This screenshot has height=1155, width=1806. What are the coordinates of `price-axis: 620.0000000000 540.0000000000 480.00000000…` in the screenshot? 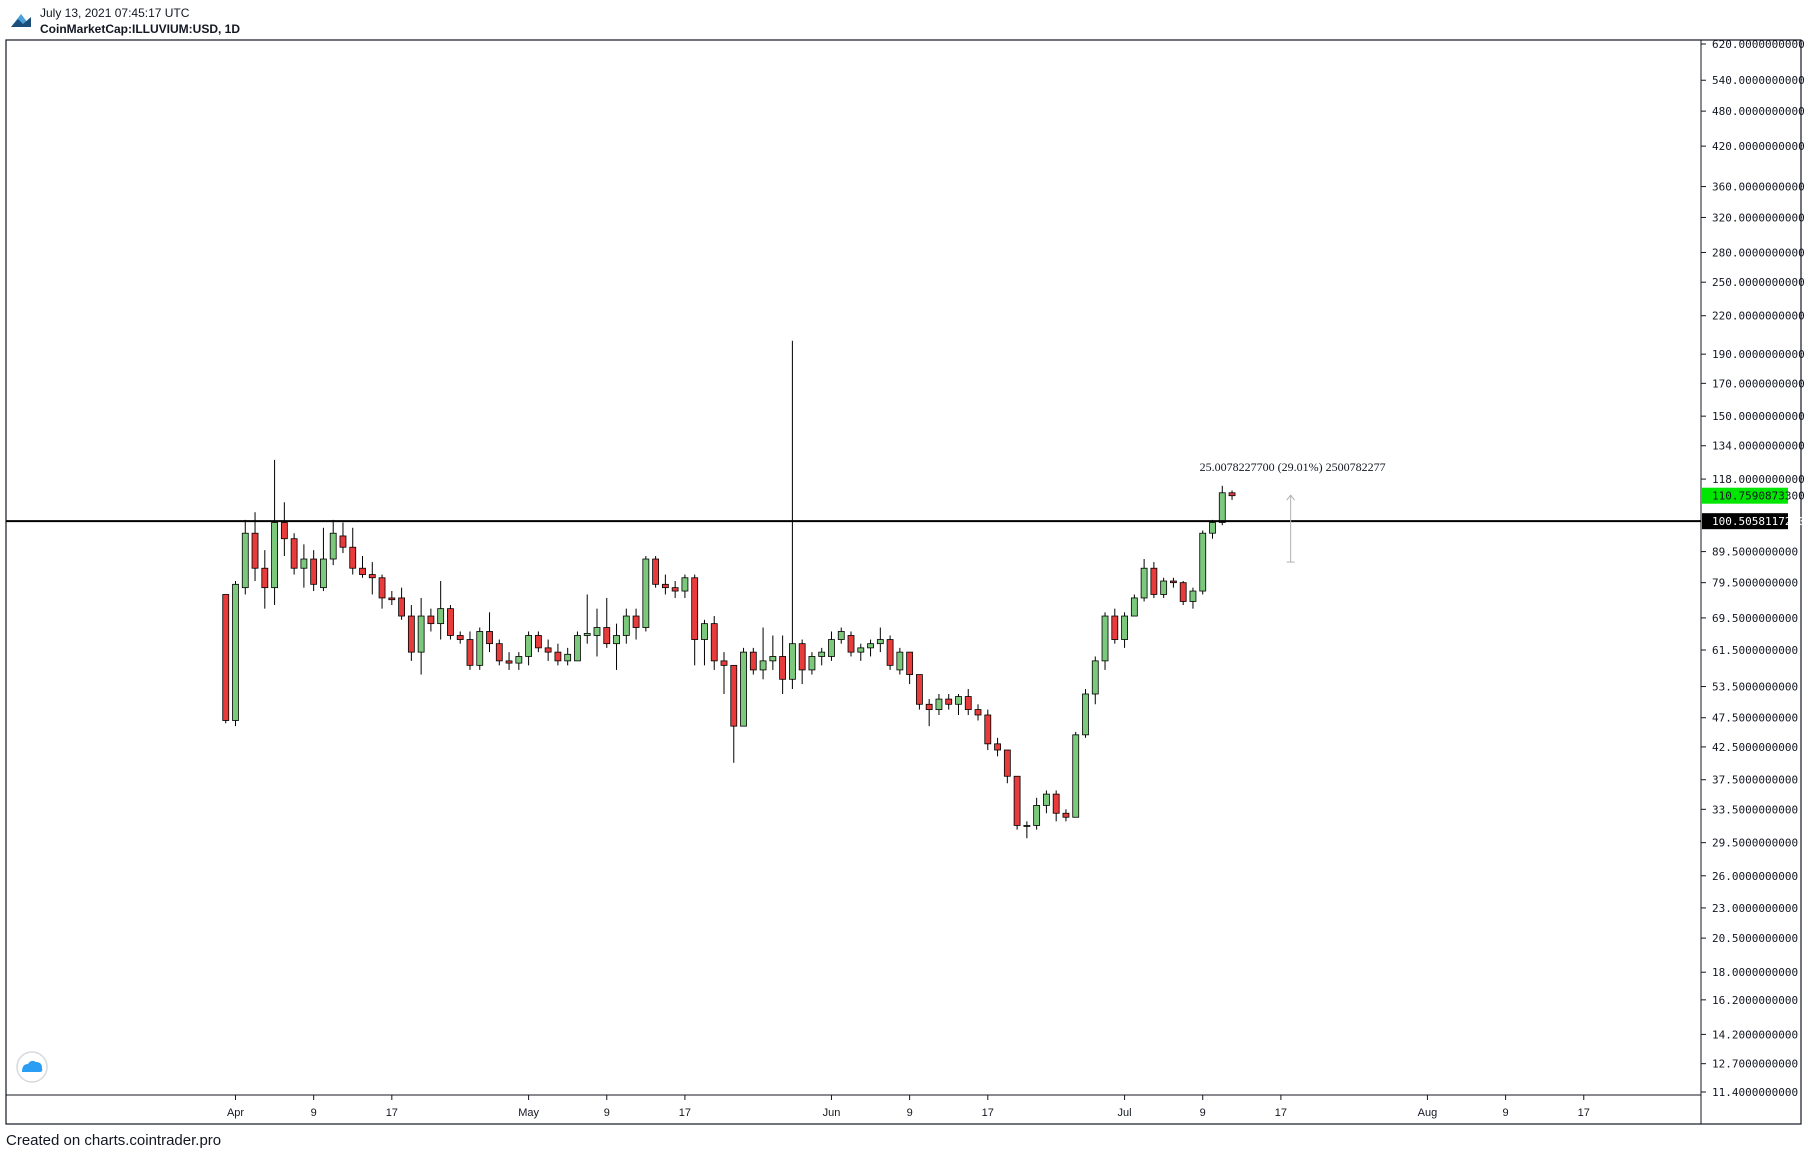 It's located at (1753, 568).